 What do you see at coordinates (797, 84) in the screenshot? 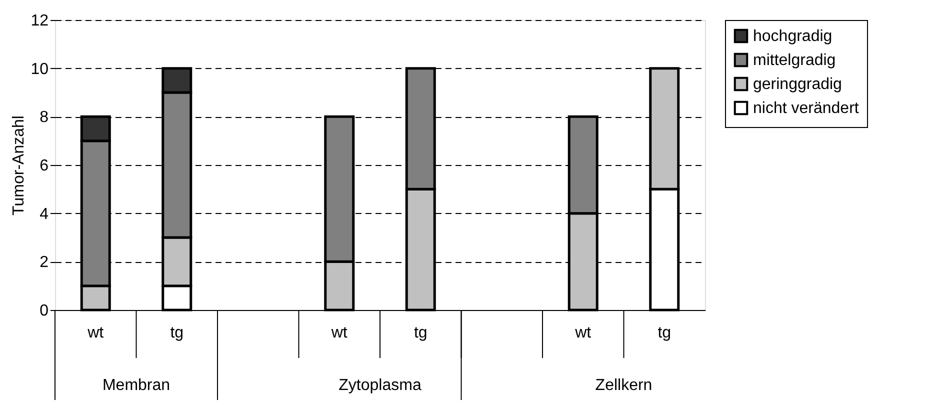
I see `legend-label: geringgradig` at bounding box center [797, 84].